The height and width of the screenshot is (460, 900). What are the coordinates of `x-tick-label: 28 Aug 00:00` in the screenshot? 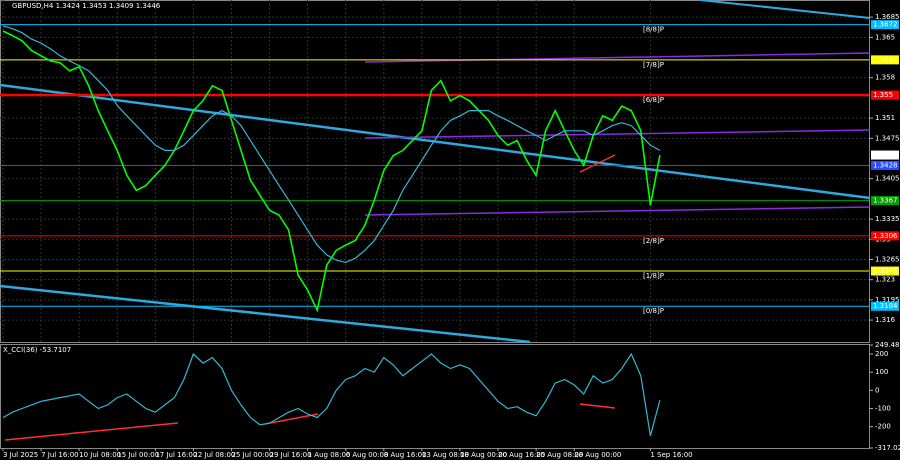 It's located at (597, 455).